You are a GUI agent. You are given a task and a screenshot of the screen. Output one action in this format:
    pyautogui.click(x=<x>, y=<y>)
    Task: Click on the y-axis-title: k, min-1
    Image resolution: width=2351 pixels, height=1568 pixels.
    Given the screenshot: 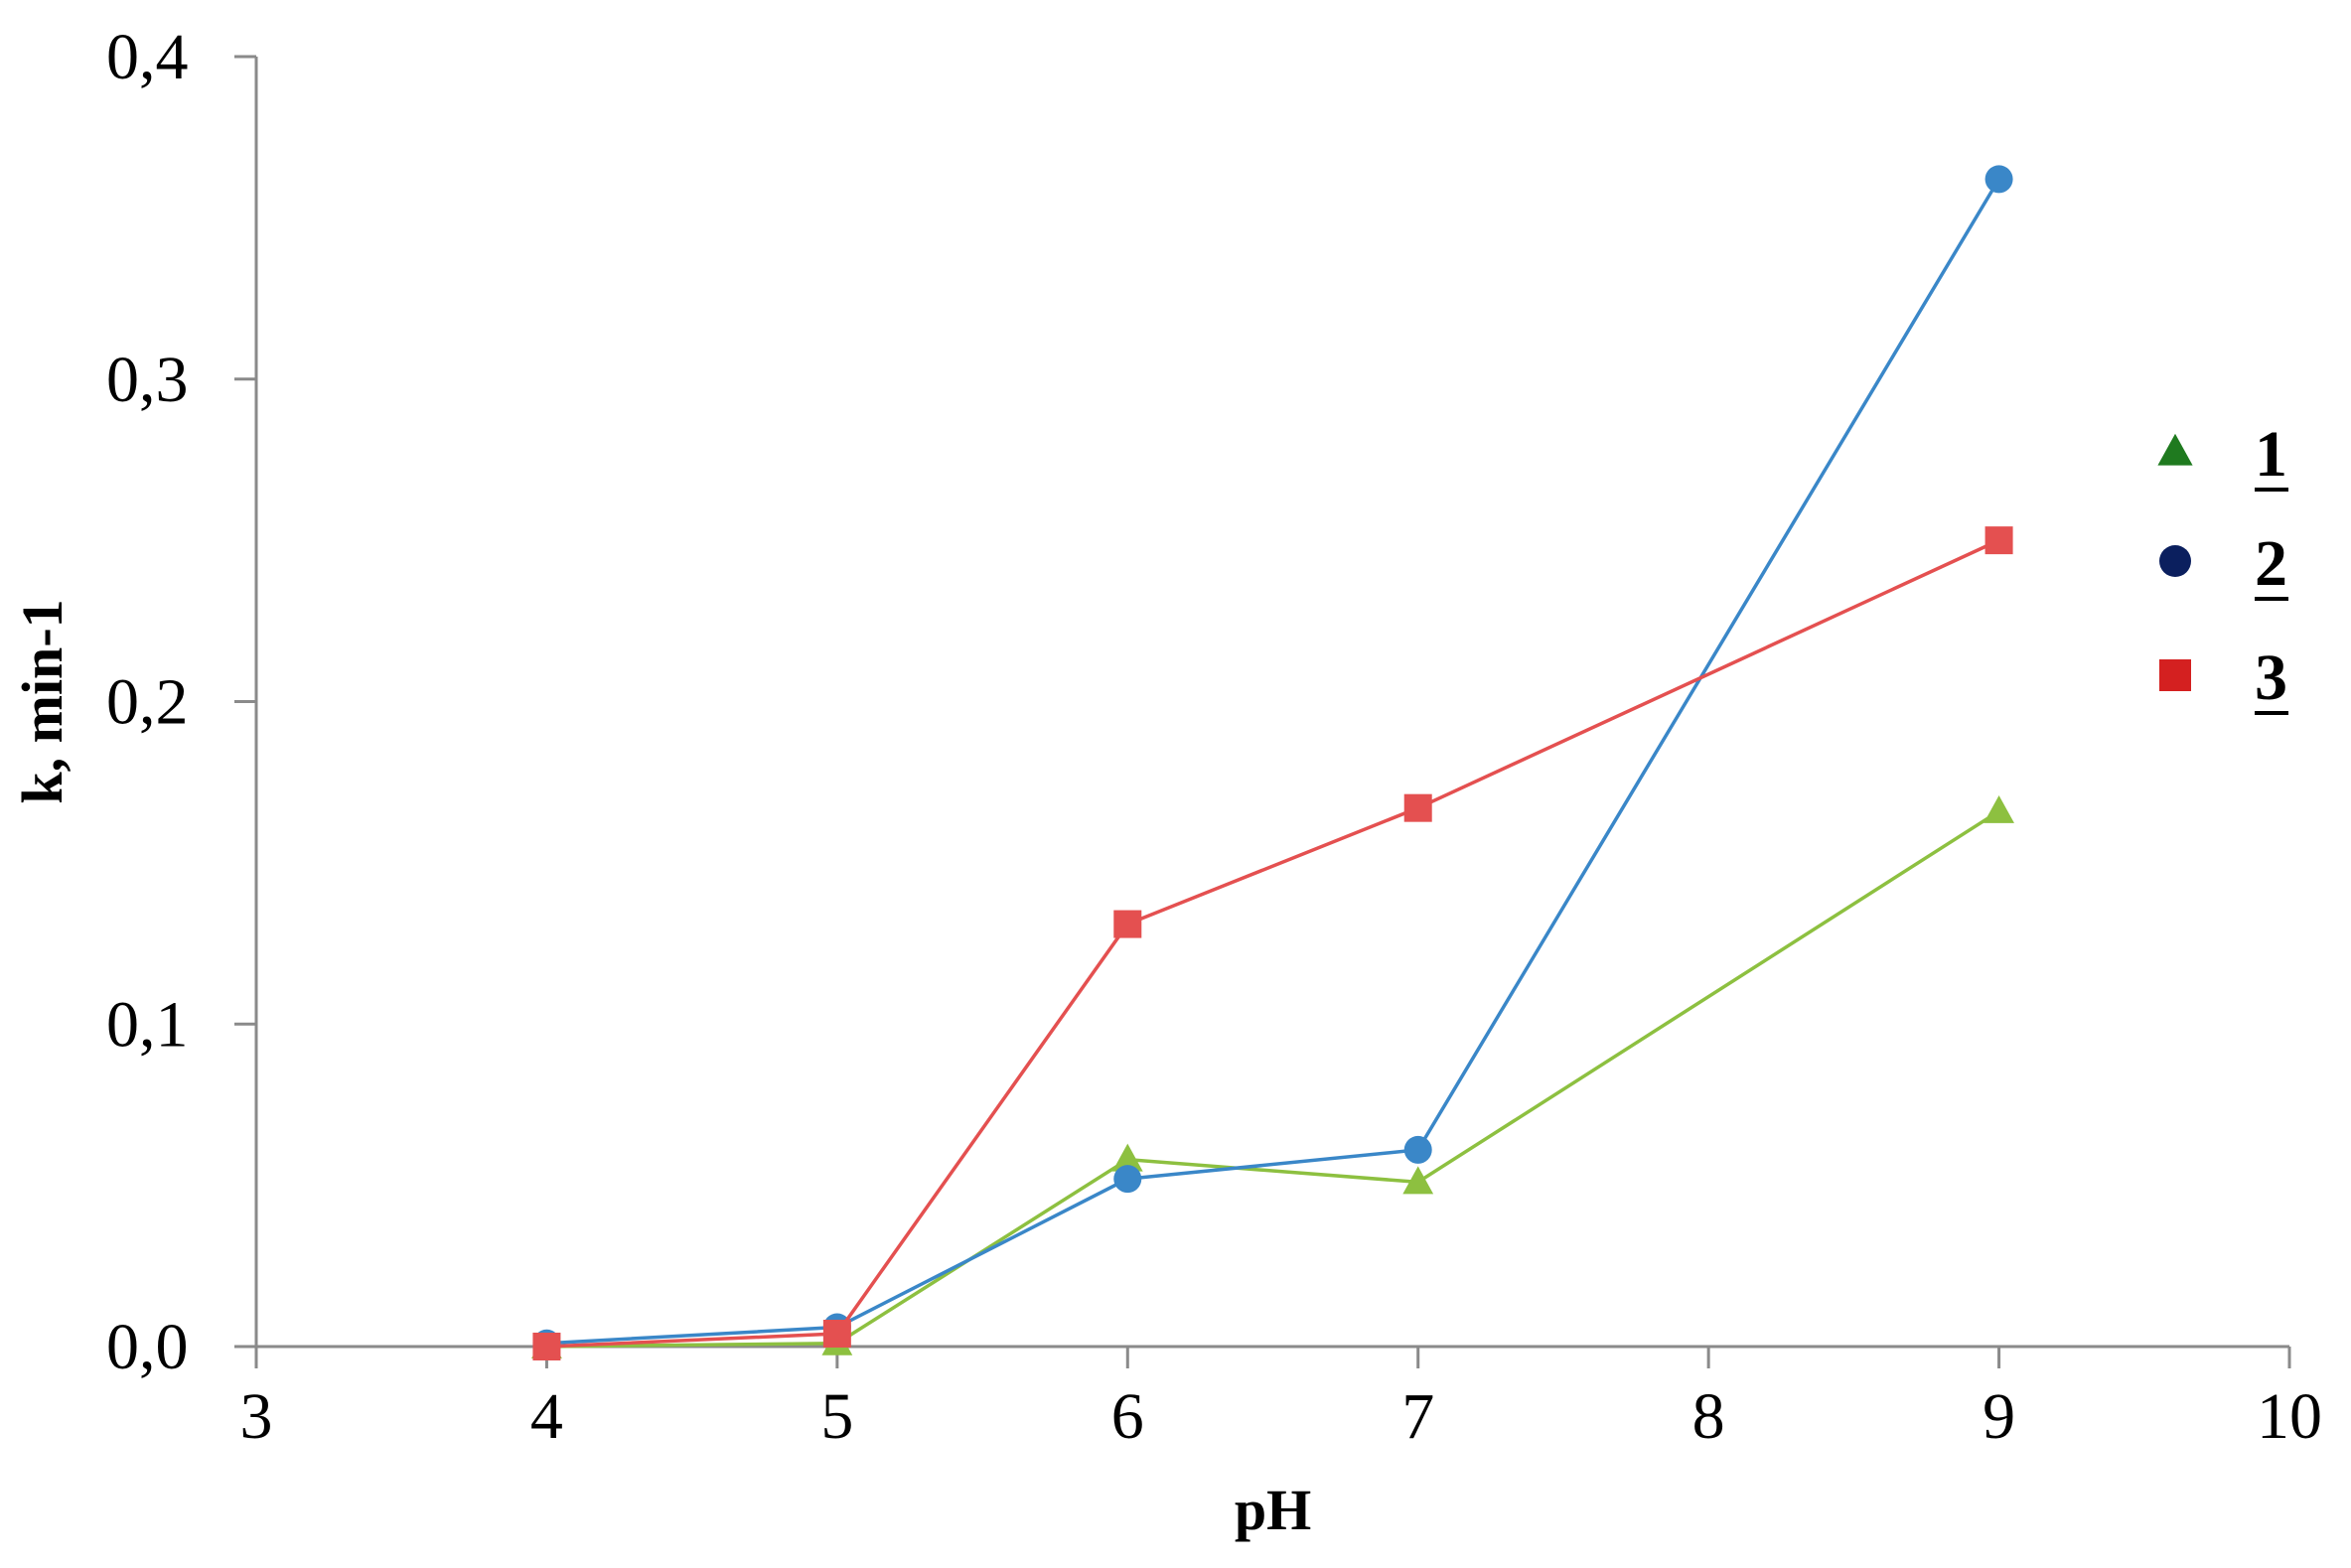 What is the action you would take?
    pyautogui.click(x=42, y=701)
    